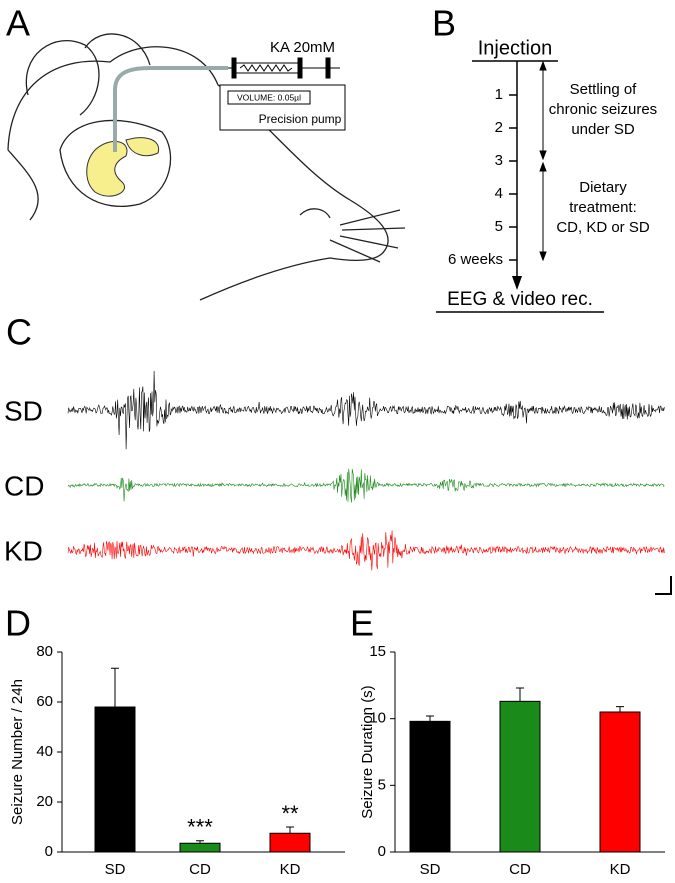 This screenshot has height=883, width=675. What do you see at coordinates (284, 68) in the screenshot?
I see `syringe` at bounding box center [284, 68].